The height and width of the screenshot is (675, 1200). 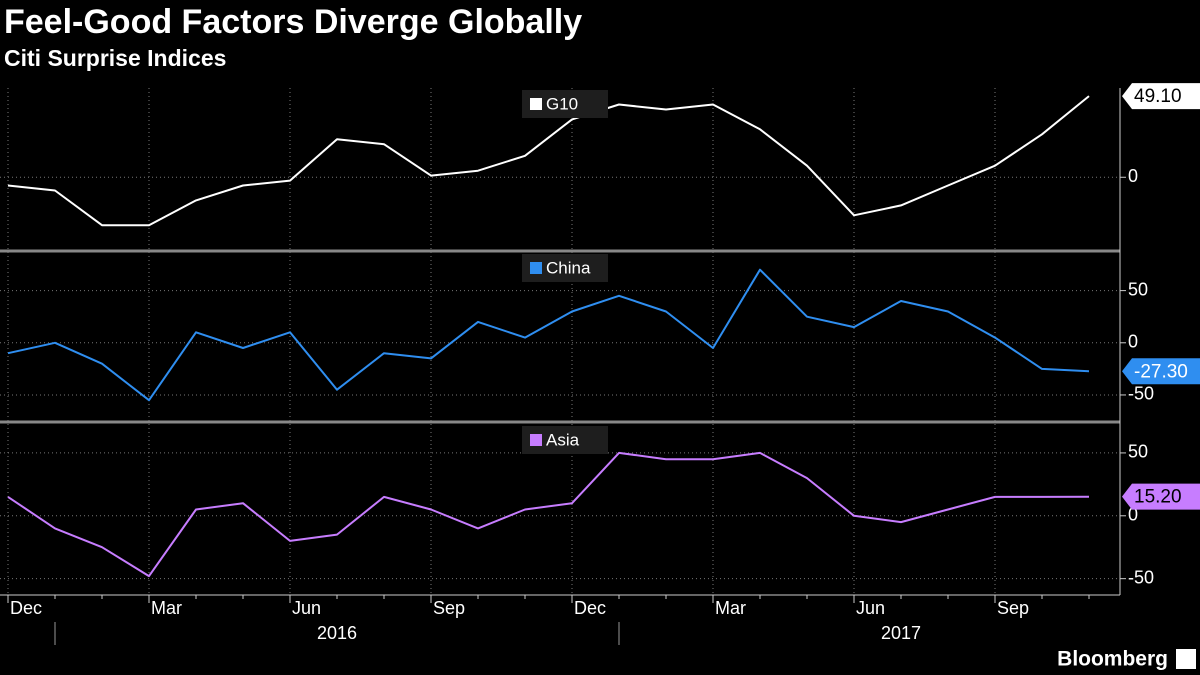 I want to click on legend-label: Asia, so click(x=563, y=439).